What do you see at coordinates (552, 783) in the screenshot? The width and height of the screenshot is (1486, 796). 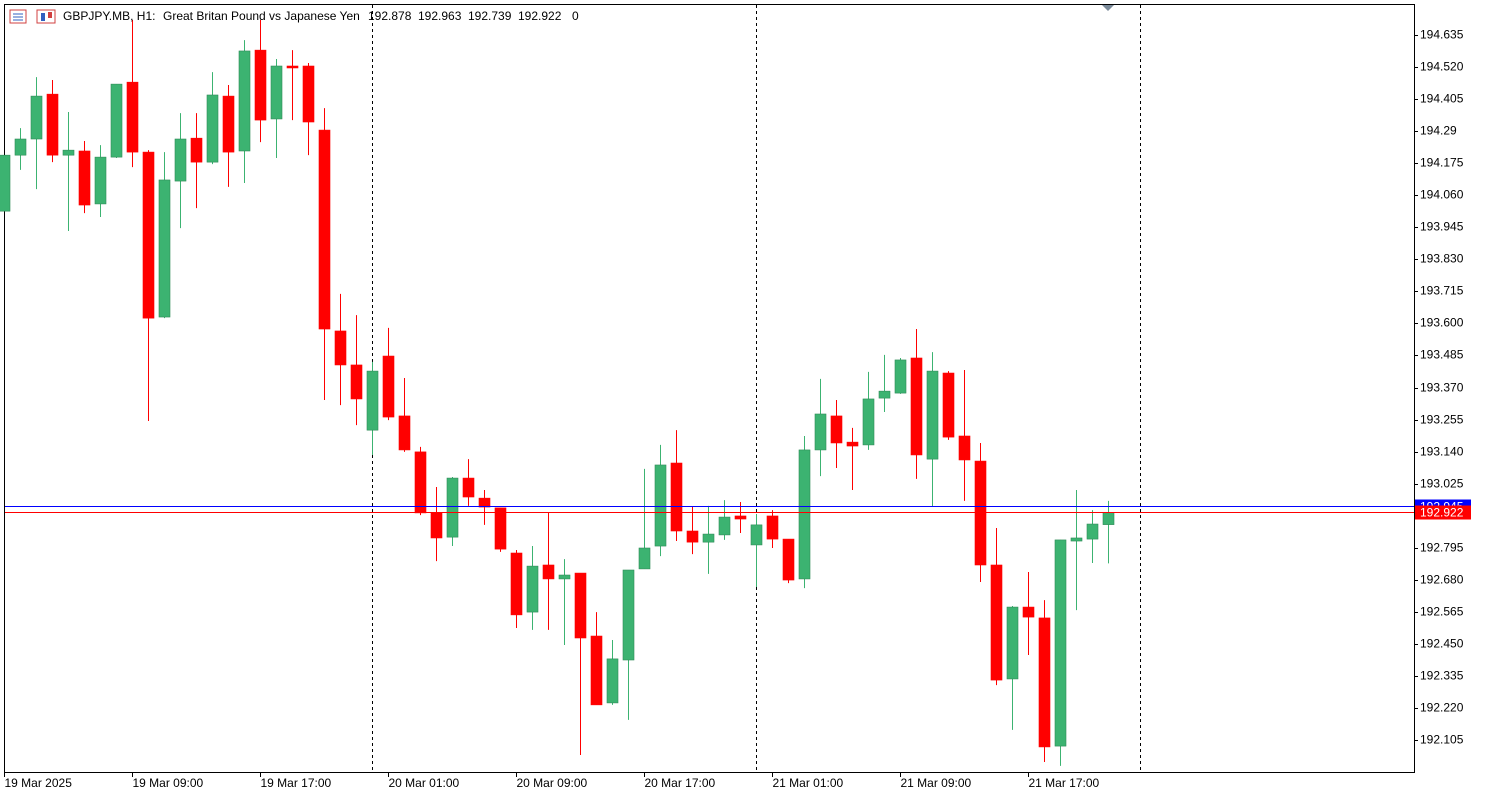 I see `x-tick-label: 20 Mar 09:00` at bounding box center [552, 783].